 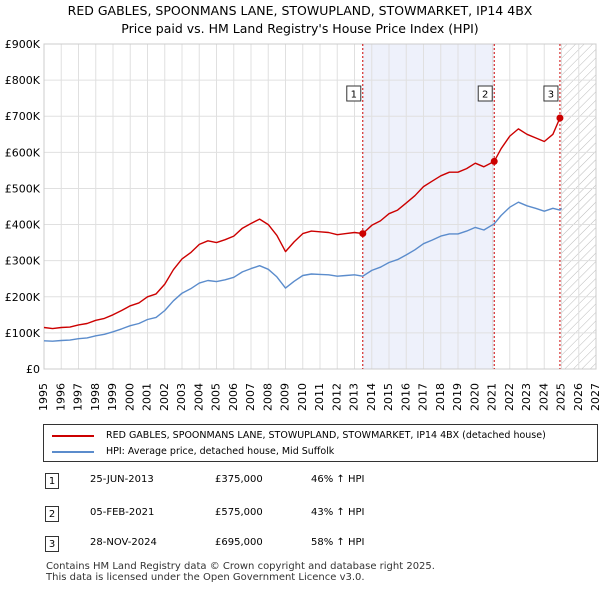 I want to click on x-tick-label: 2000, so click(x=129, y=397).